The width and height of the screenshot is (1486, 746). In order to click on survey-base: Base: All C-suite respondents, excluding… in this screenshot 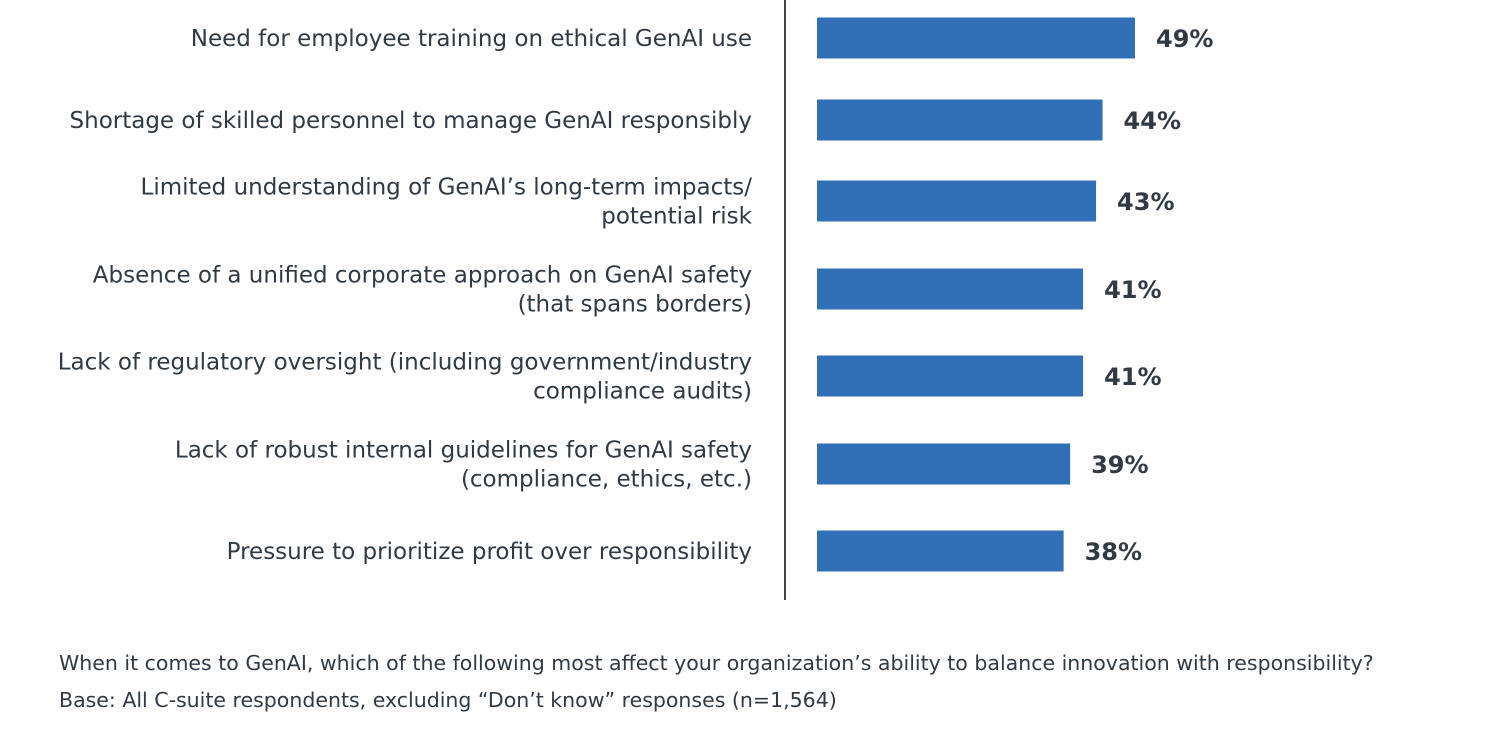, I will do `click(448, 700)`.